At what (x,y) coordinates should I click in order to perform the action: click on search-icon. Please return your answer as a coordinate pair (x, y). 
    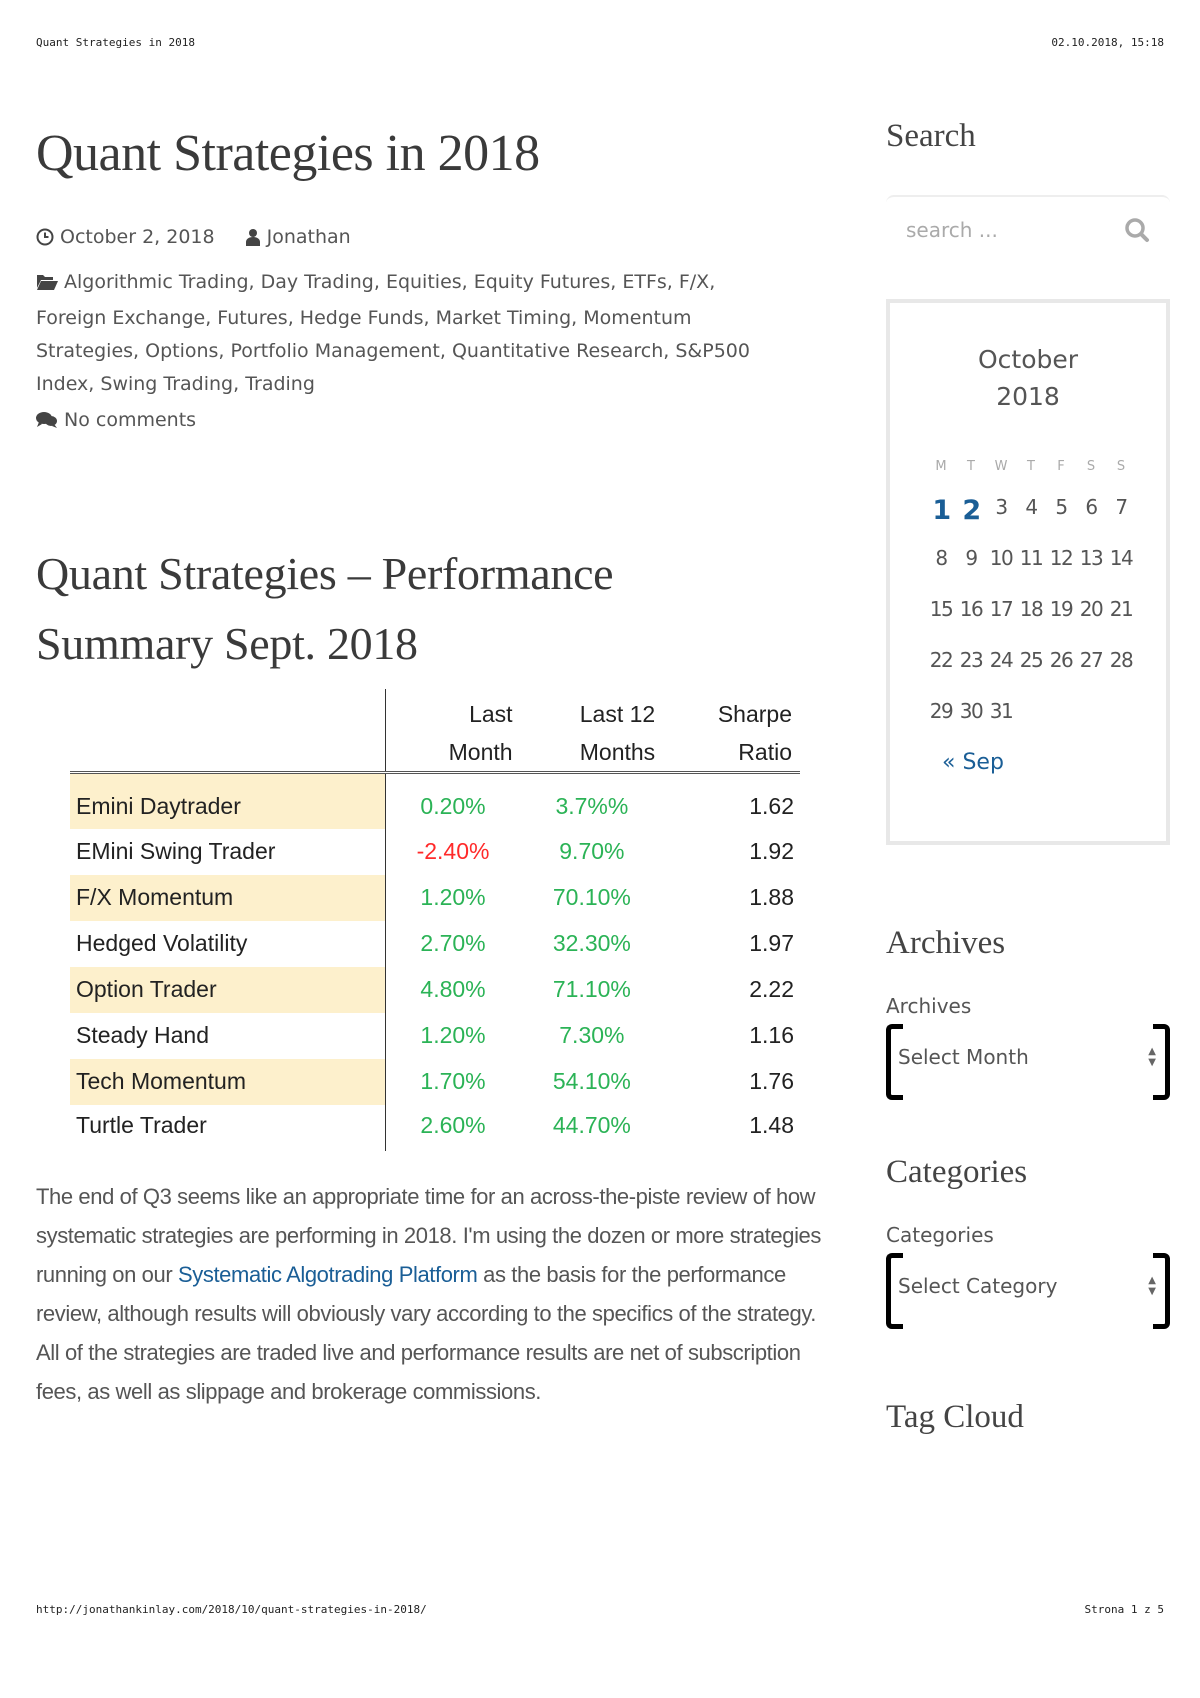
    Looking at the image, I should click on (1137, 230).